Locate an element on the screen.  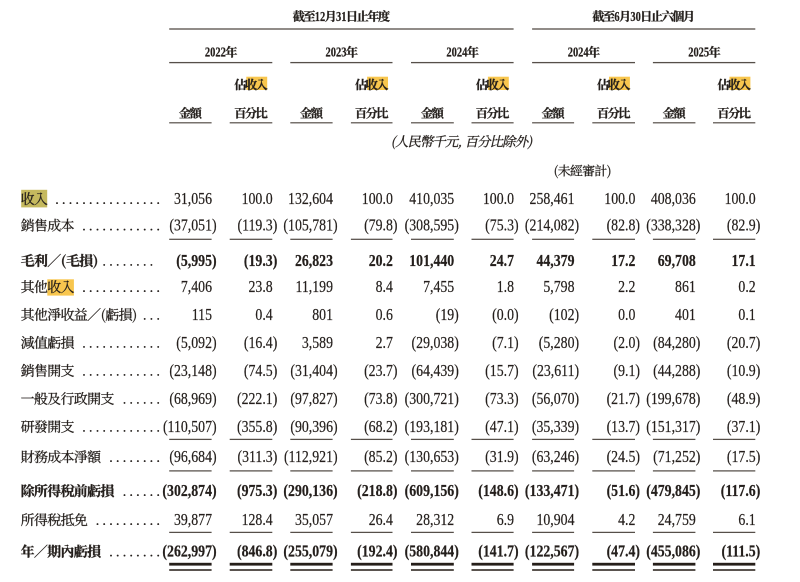
svg-text: (15.7) is located at coordinates (501, 370).